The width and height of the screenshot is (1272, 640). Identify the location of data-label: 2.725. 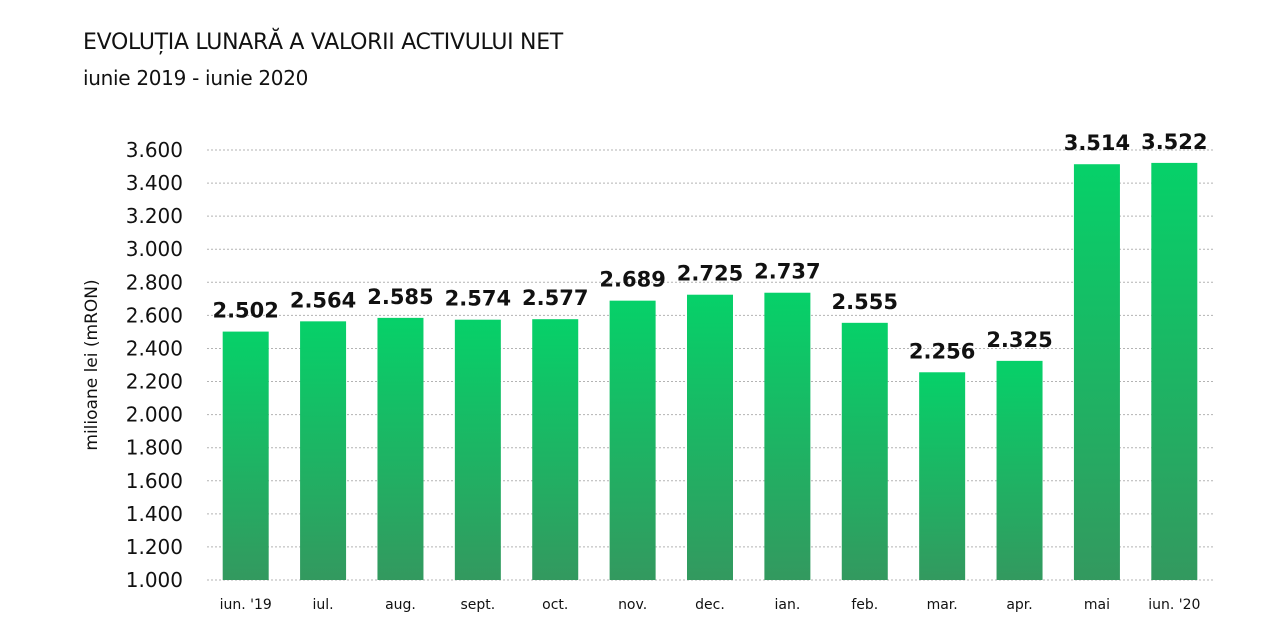
(710, 274).